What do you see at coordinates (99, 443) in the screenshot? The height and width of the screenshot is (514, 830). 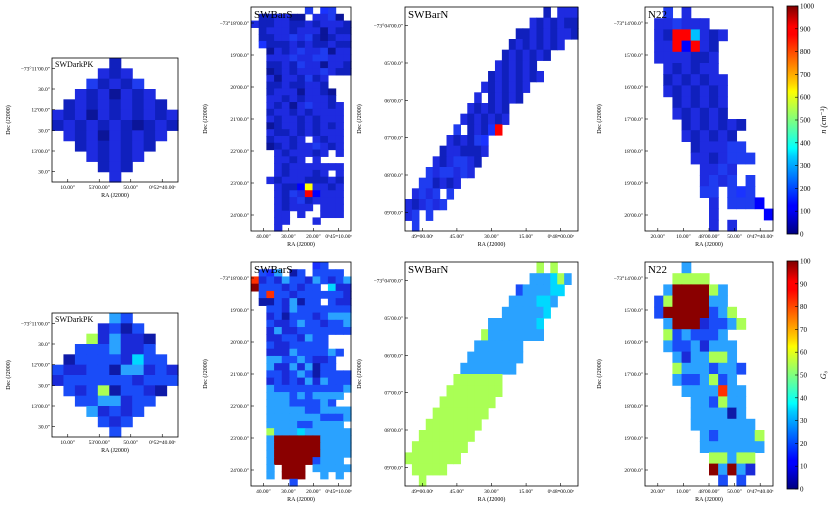 I see `x-tick-label: 53′00.00″` at bounding box center [99, 443].